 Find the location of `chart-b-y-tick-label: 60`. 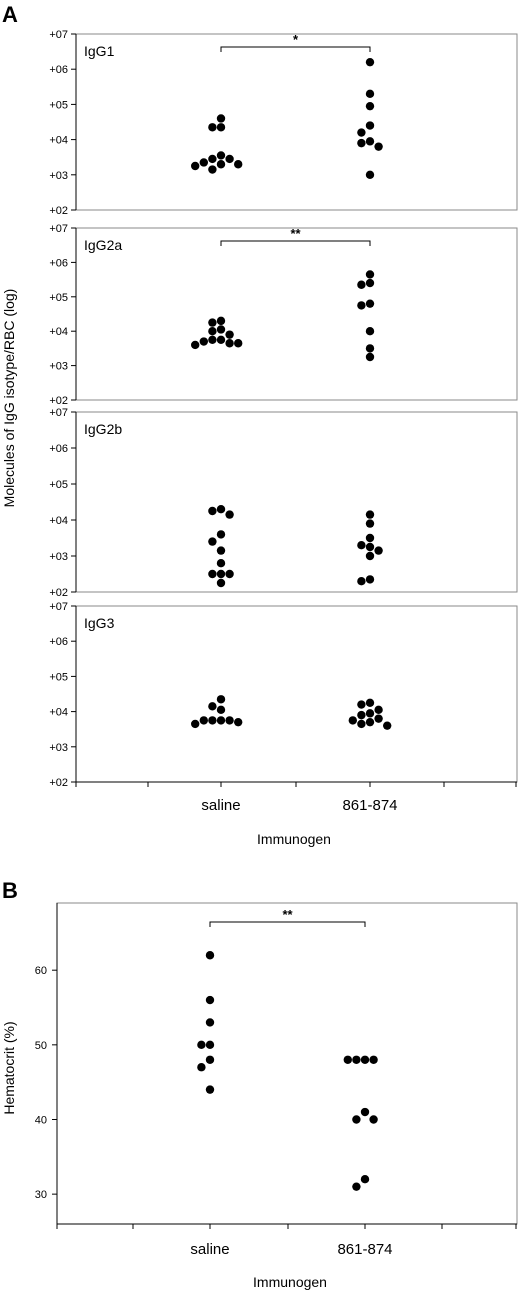

chart-b-y-tick-label: 60 is located at coordinates (41, 971).